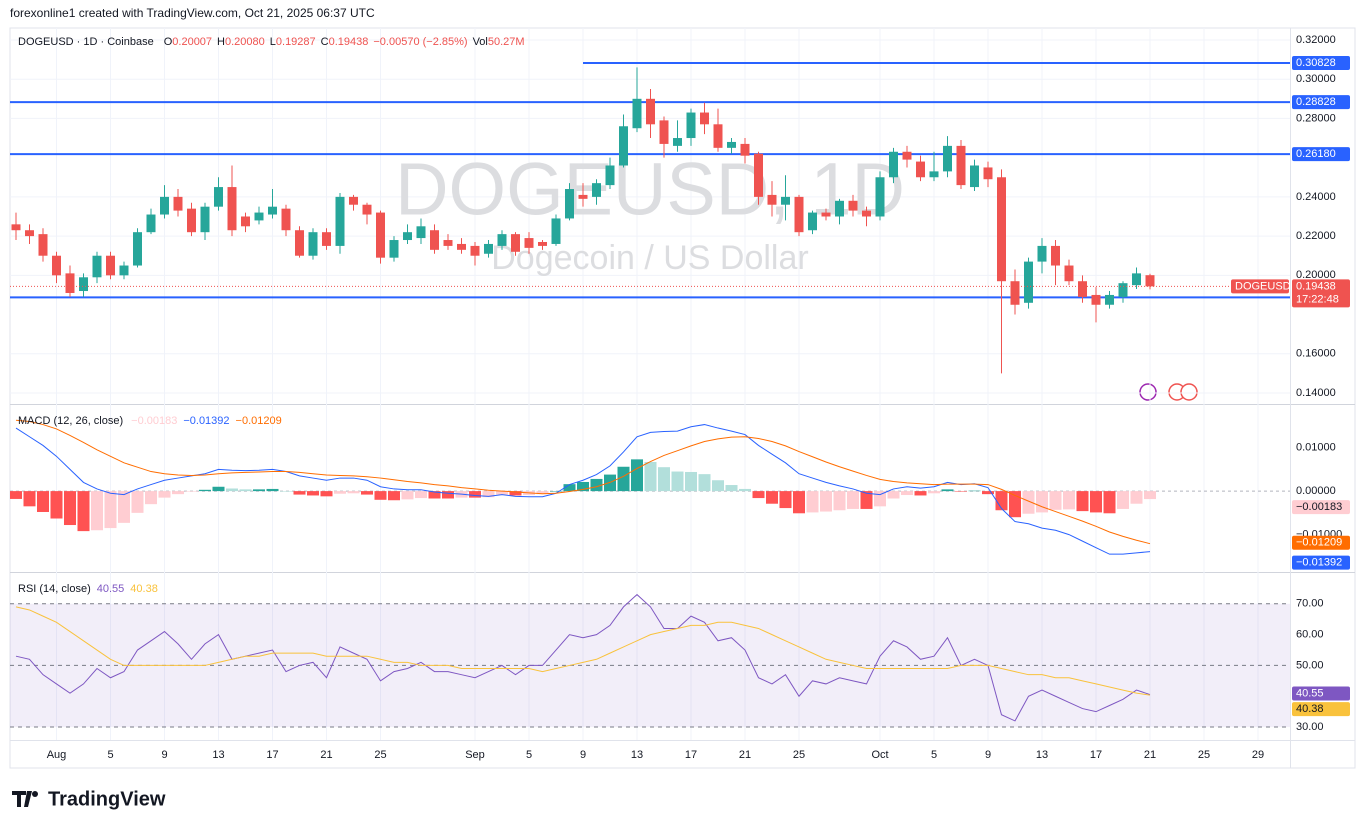 This screenshot has width=1364, height=834. I want to click on brand-logo: TradingView, so click(89, 799).